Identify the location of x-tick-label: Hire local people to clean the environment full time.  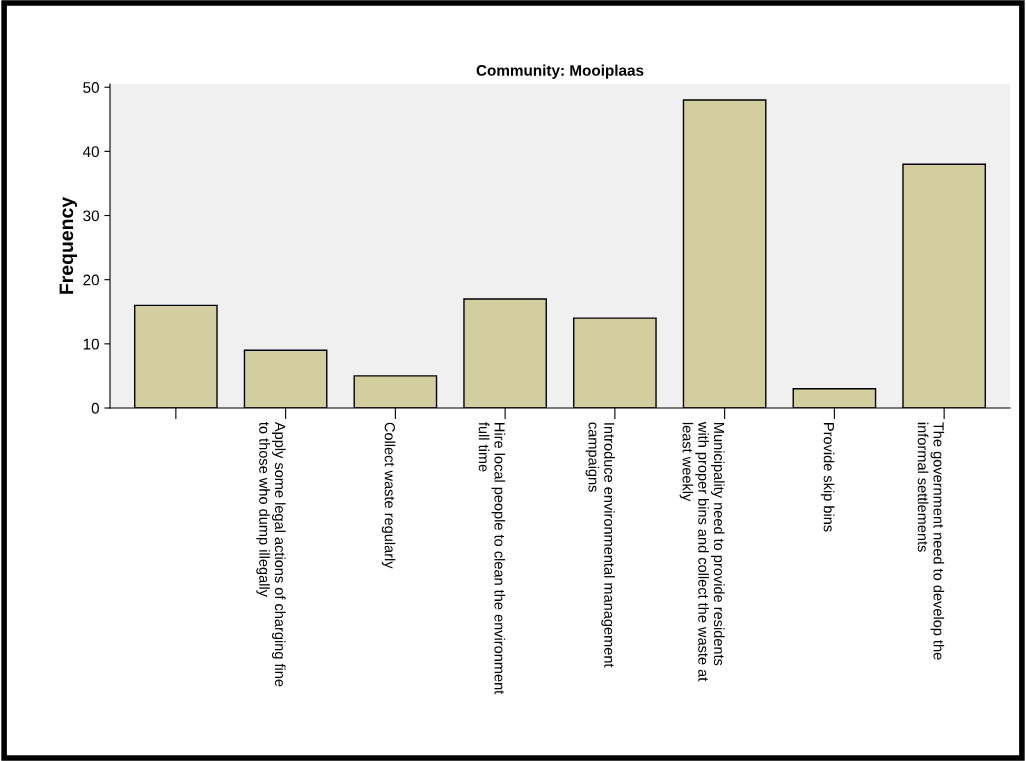
(492, 558).